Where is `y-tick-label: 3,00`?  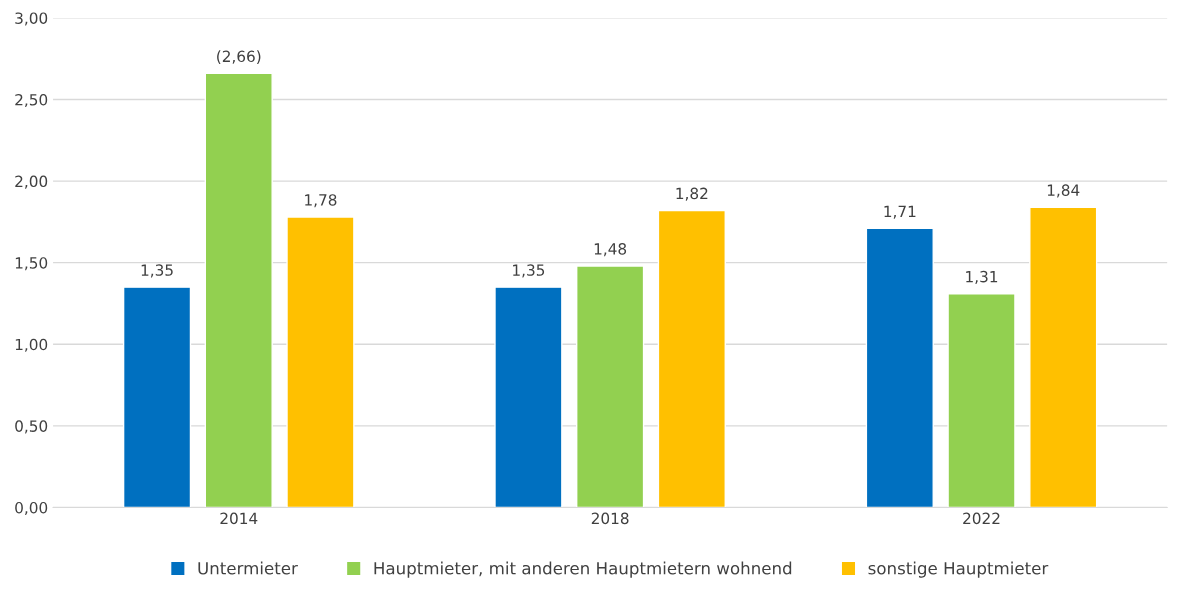
y-tick-label: 3,00 is located at coordinates (31, 19).